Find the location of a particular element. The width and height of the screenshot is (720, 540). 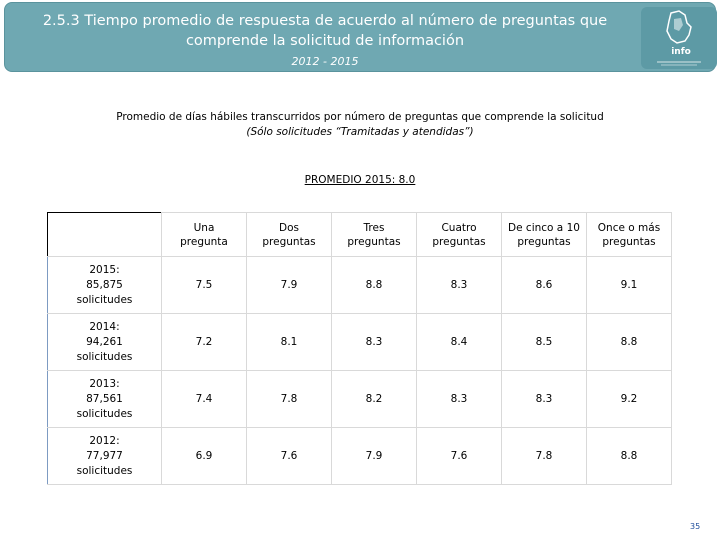

row-label: 2014: 94,261 solicitudes is located at coordinates (104, 342).